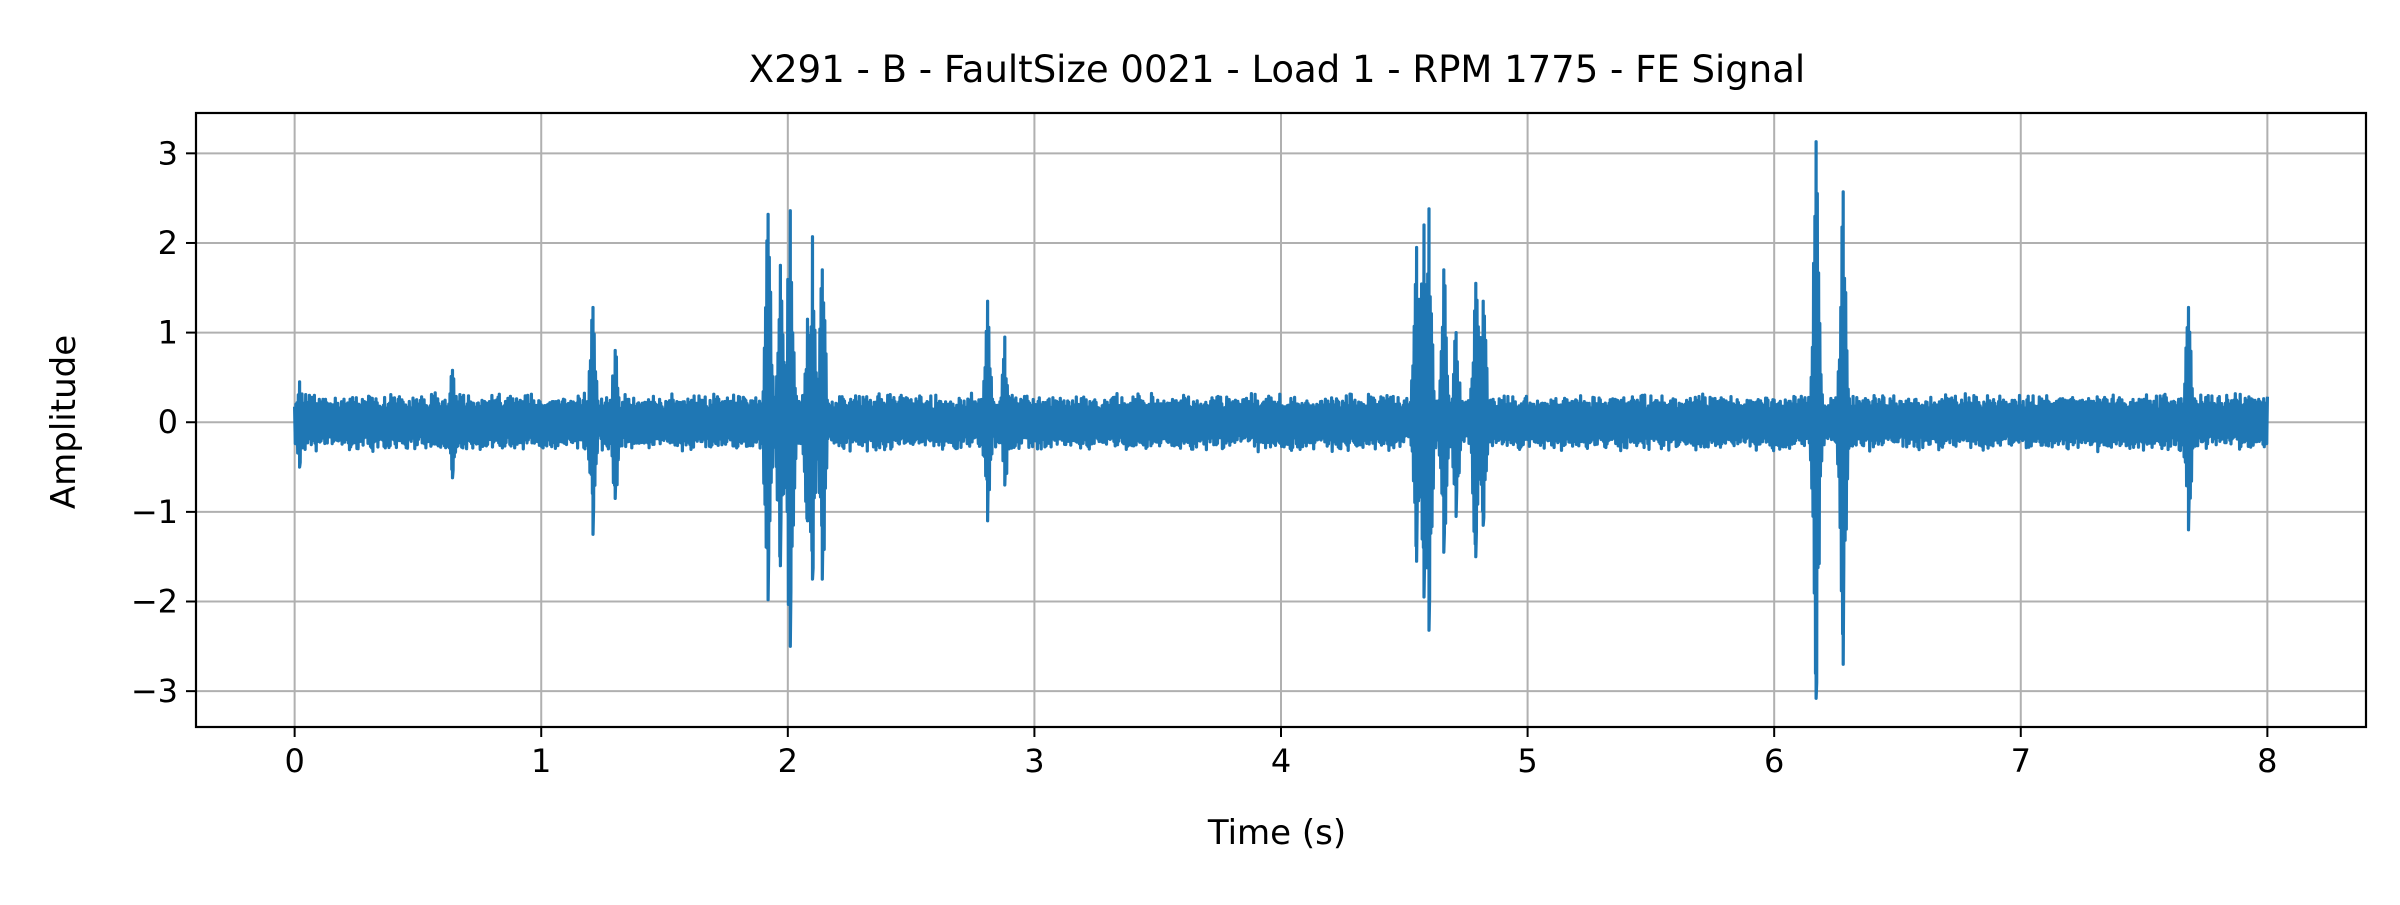 The image size is (2400, 905). Describe the element at coordinates (154, 602) in the screenshot. I see `y-tick-label: −2` at that location.